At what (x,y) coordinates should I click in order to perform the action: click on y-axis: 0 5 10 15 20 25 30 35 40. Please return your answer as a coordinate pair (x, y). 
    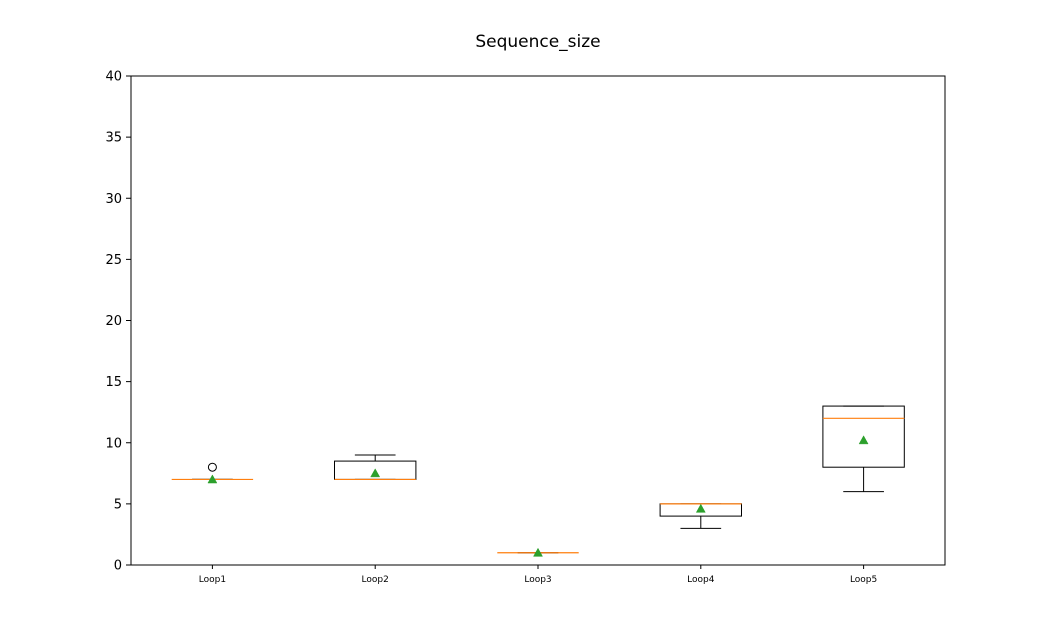
    Looking at the image, I should click on (118, 322).